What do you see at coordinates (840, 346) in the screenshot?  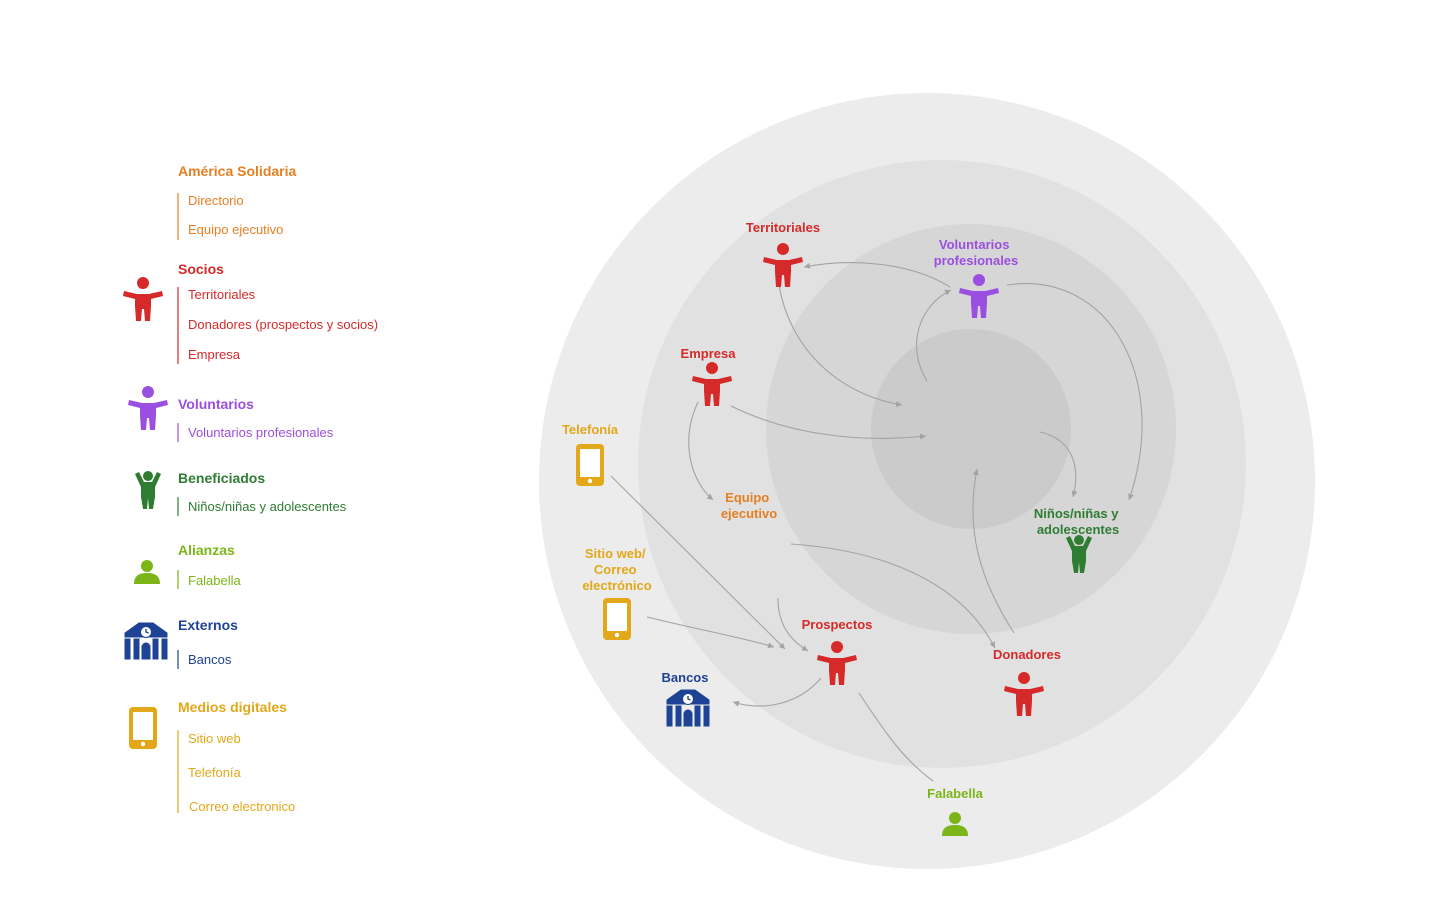 I see `arrow-territoriales-to-core` at bounding box center [840, 346].